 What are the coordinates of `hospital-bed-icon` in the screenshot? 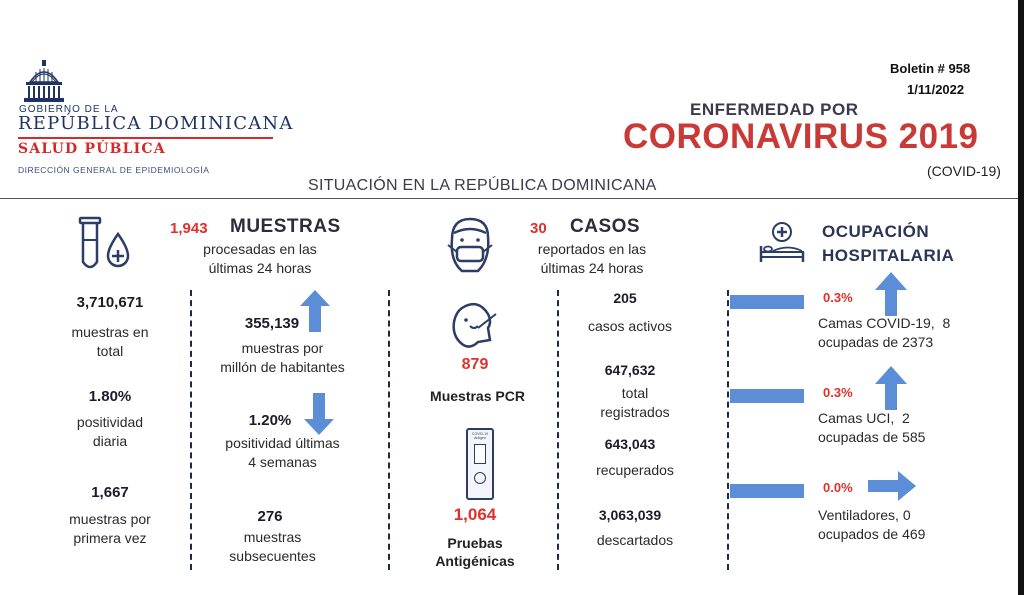 It's located at (782, 242).